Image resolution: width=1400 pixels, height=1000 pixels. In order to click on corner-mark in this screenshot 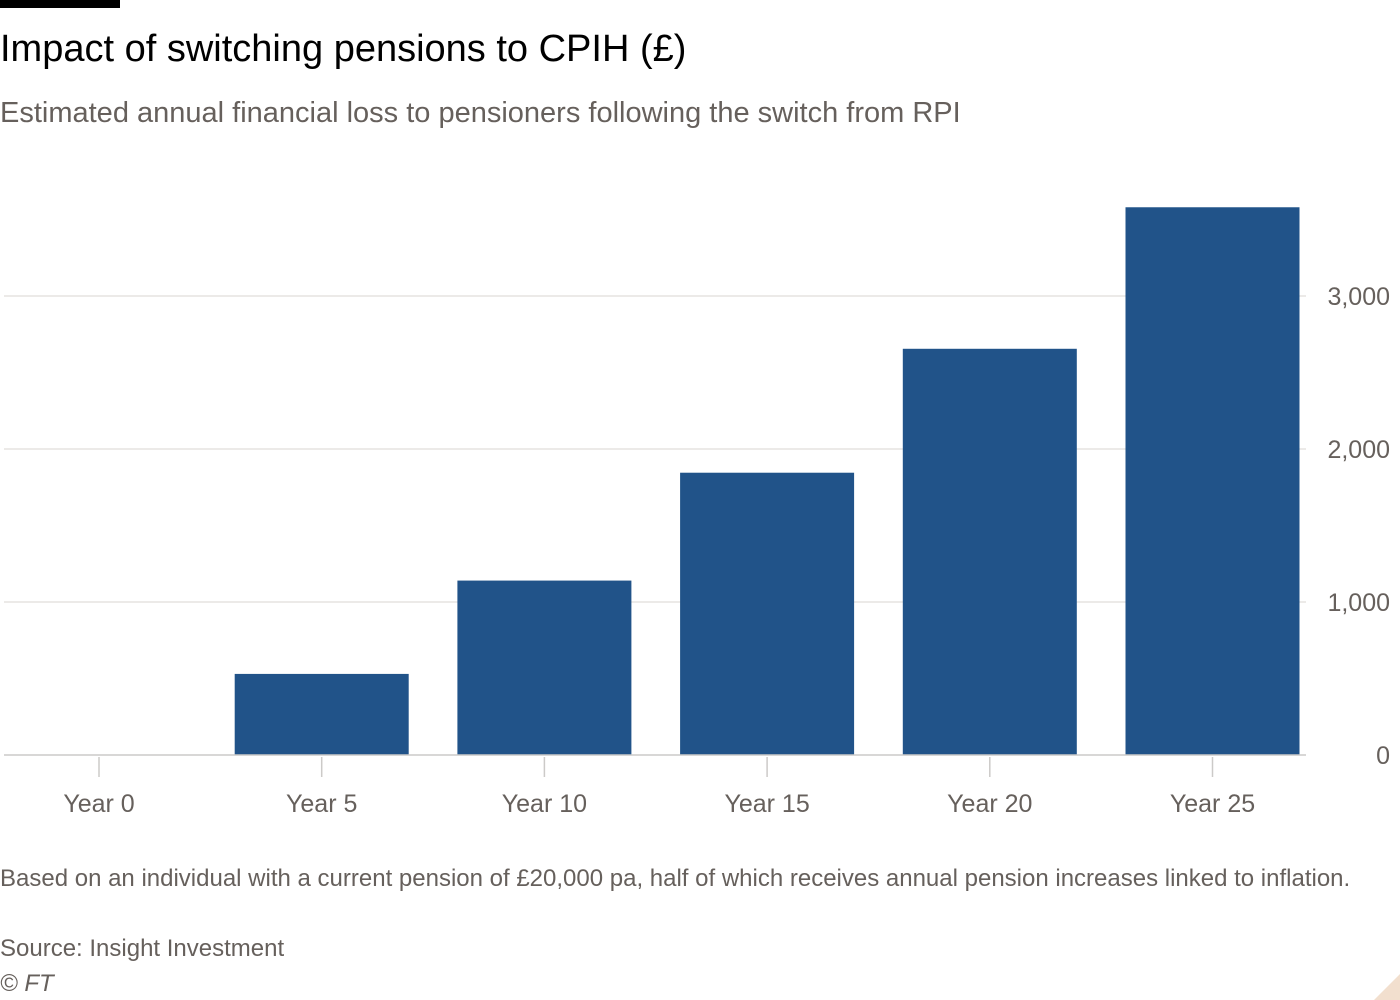, I will do `click(1387, 987)`.